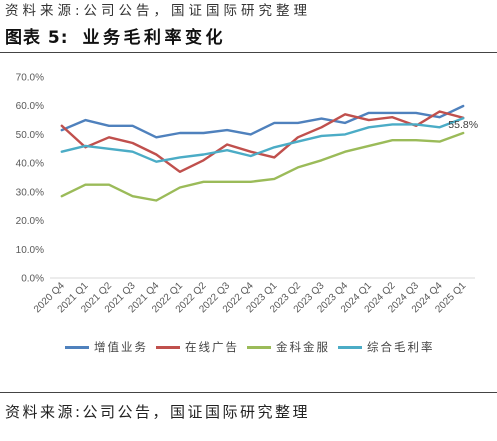 The image size is (497, 441). I want to click on data-label-1: 55.8%, so click(463, 125).